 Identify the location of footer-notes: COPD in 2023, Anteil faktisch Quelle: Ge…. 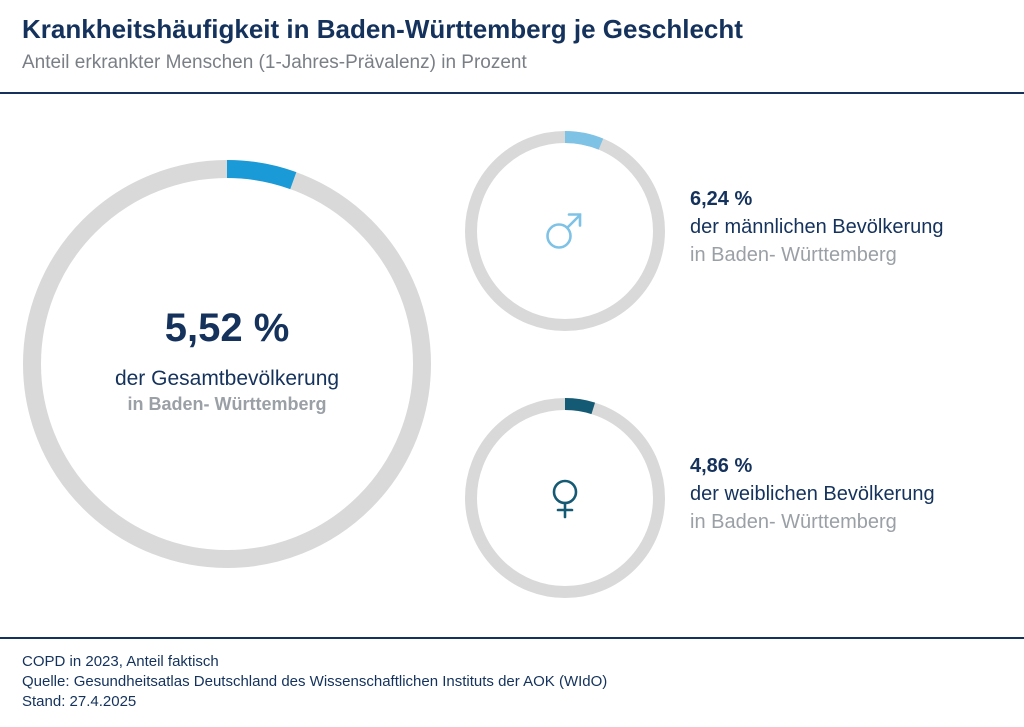
(314, 682).